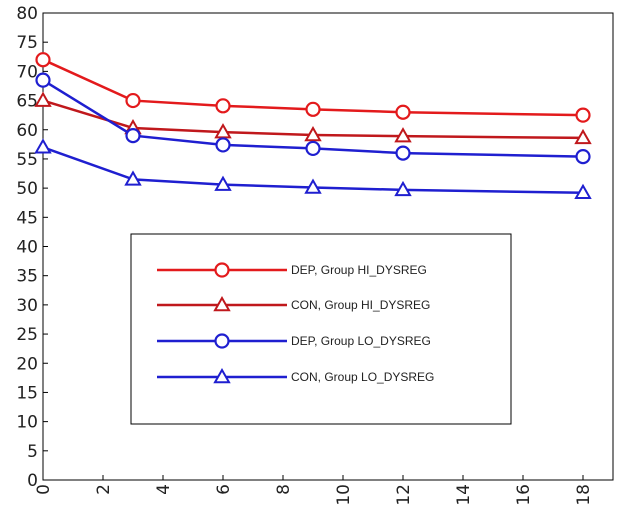  Describe the element at coordinates (27, 160) in the screenshot. I see `y-tick-label: 55` at that location.